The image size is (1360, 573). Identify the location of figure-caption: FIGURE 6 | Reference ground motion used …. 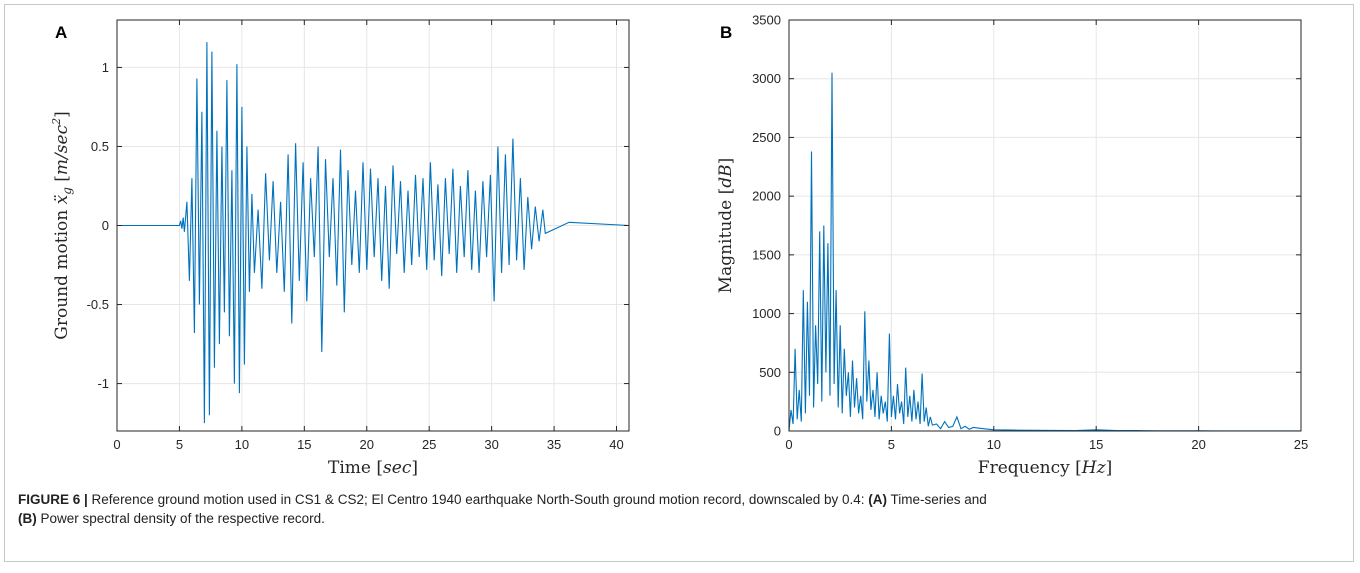
(678, 509).